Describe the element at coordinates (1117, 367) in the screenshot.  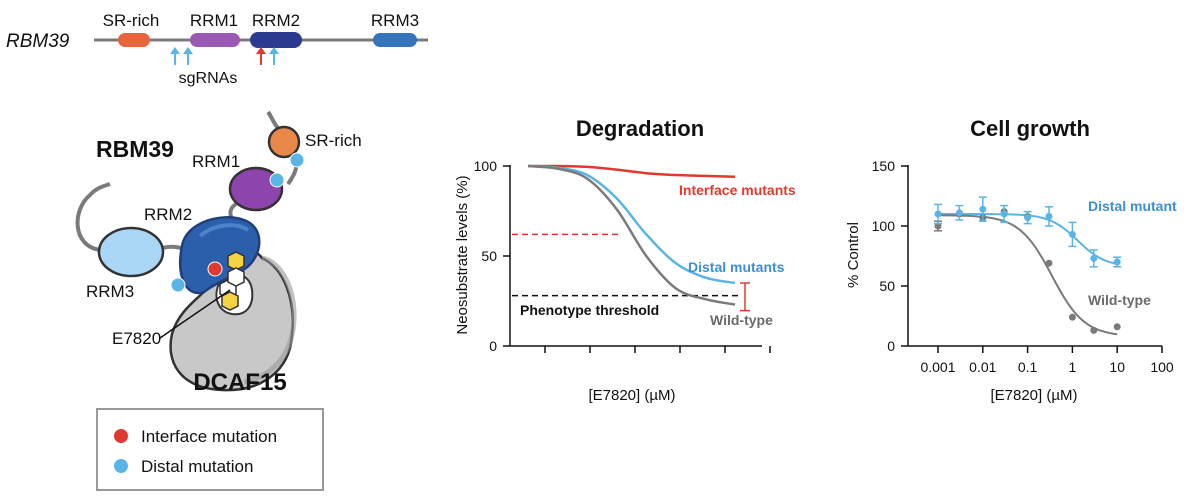
I see `growth-xtick-label: 10` at that location.